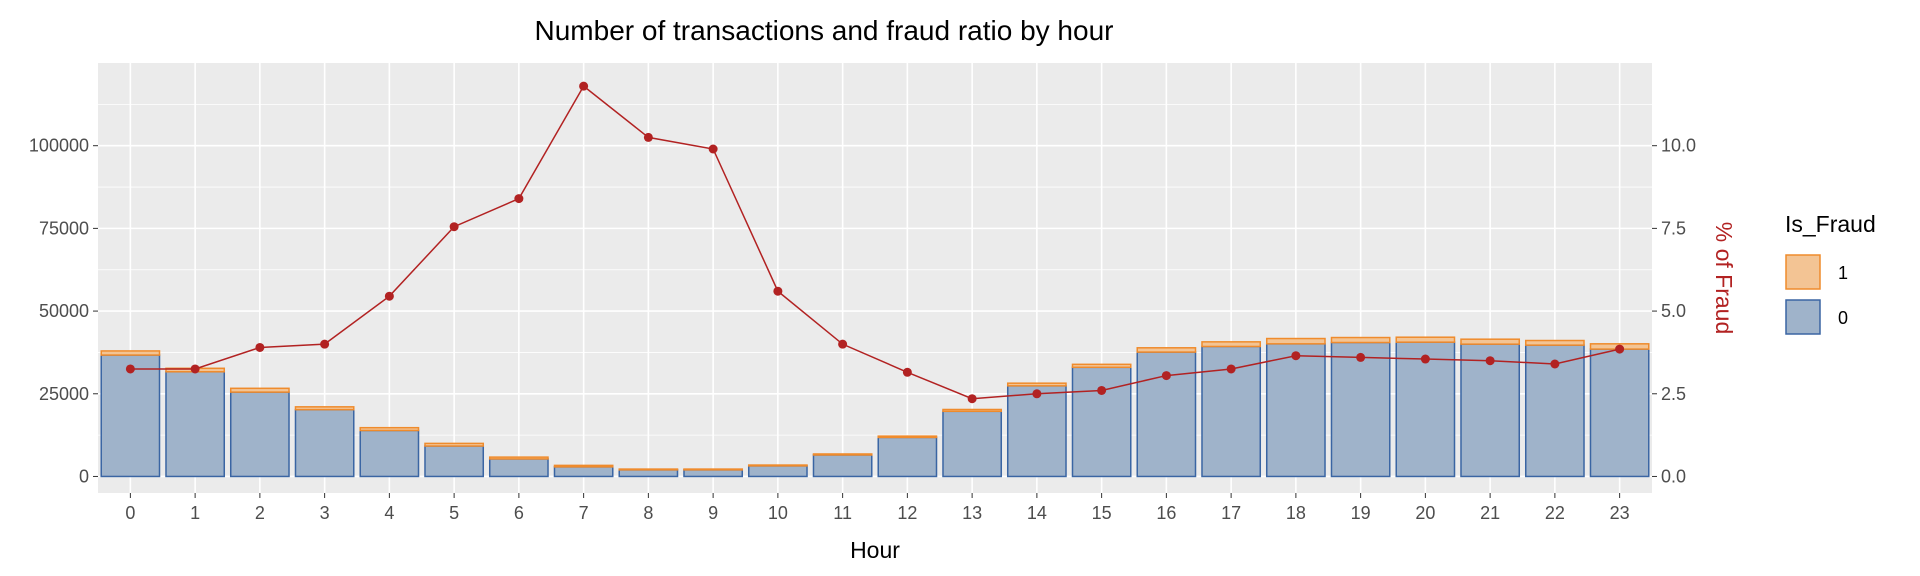 The image size is (1920, 576). Describe the element at coordinates (907, 513) in the screenshot. I see `x-tick-label: 12` at that location.